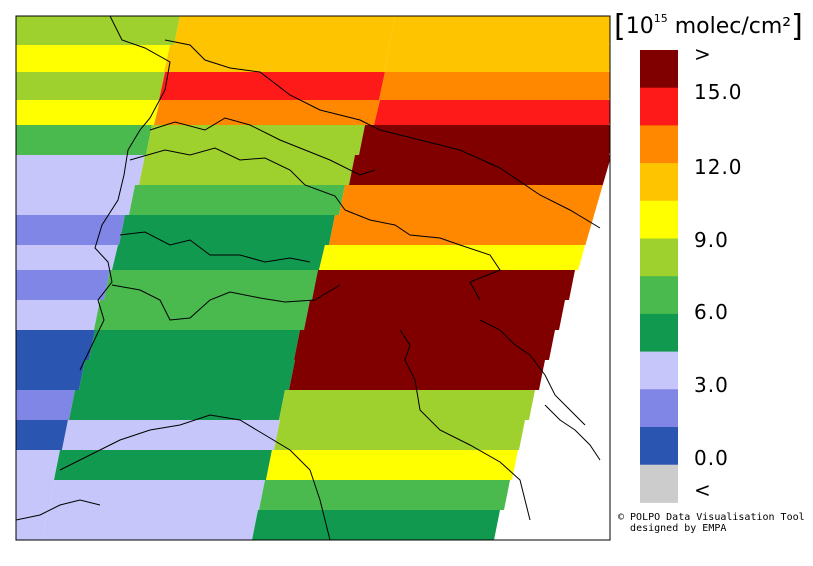 This screenshot has height=566, width=813. What do you see at coordinates (718, 167) in the screenshot?
I see `colorbar-tick-label: 12.0` at bounding box center [718, 167].